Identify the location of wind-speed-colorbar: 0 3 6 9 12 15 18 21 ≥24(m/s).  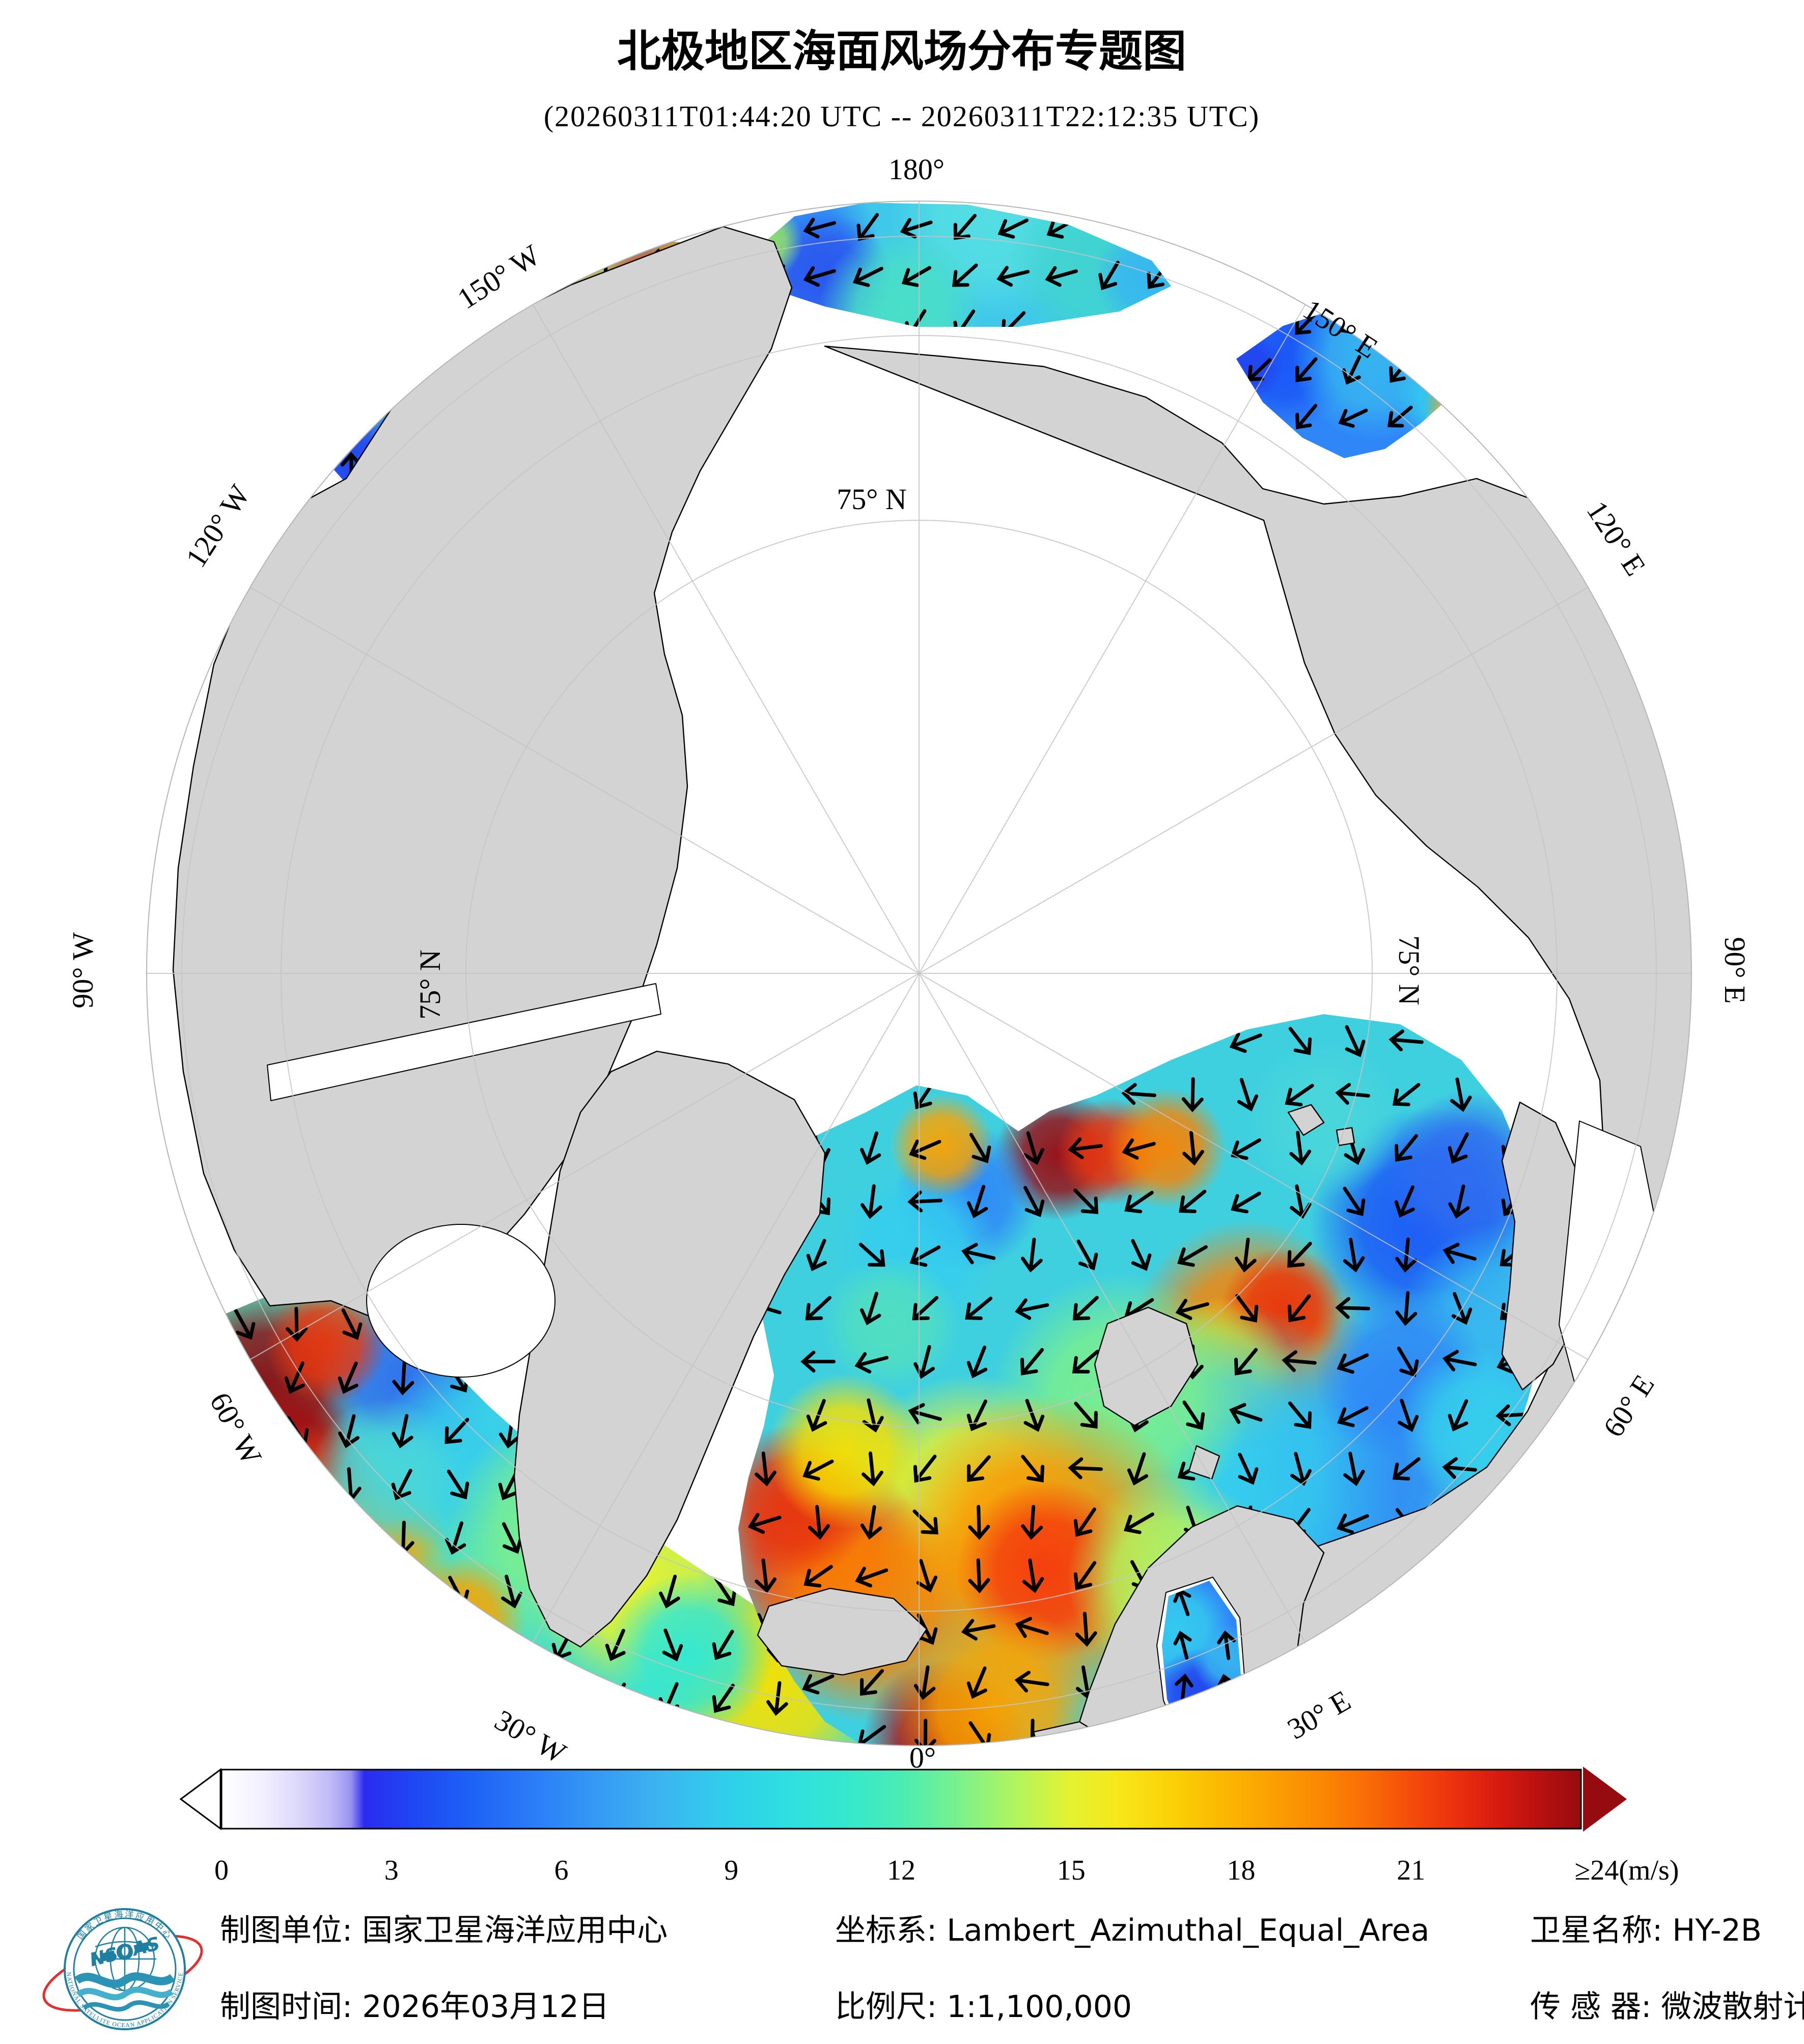
(929, 1826).